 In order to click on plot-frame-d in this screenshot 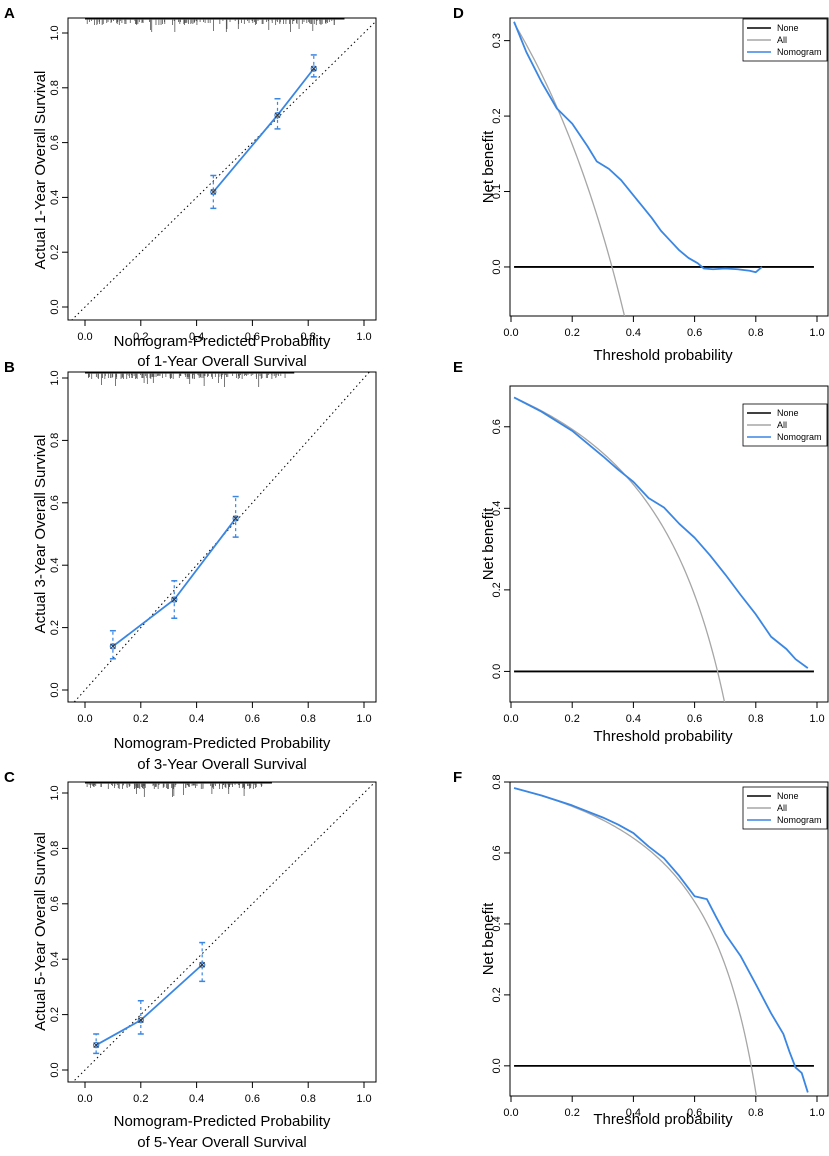, I will do `click(669, 167)`.